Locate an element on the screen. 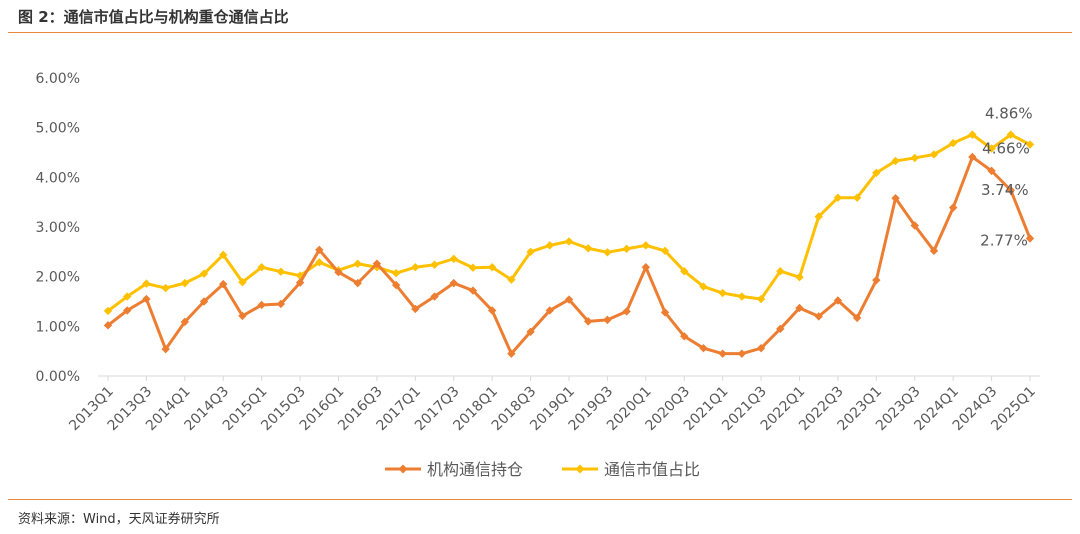 The width and height of the screenshot is (1080, 534). figure-title: 图 2：通信市值占比与机构重仓通信占比 is located at coordinates (153, 17).